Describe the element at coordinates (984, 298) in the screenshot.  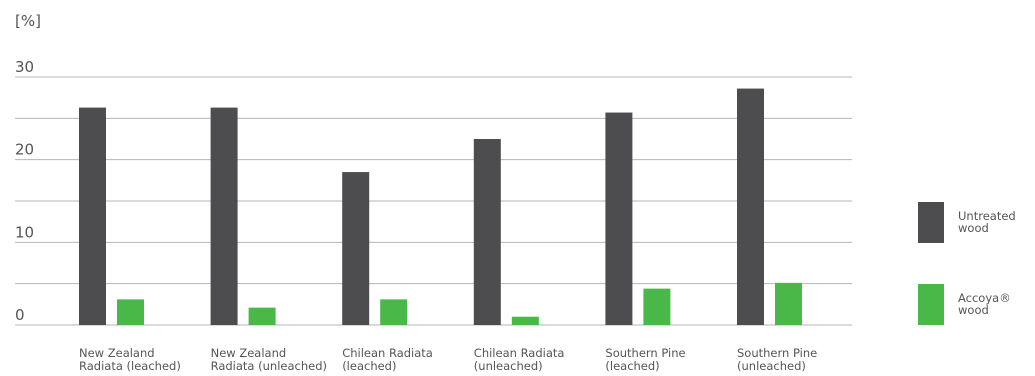
I see `legend-label: Accoya®` at that location.